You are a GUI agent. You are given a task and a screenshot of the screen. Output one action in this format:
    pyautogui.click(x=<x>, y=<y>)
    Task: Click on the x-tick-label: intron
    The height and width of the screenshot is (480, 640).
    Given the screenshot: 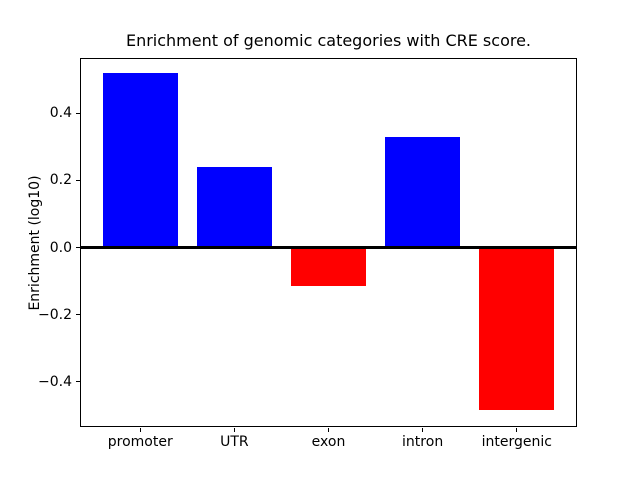 What is the action you would take?
    pyautogui.click(x=423, y=442)
    